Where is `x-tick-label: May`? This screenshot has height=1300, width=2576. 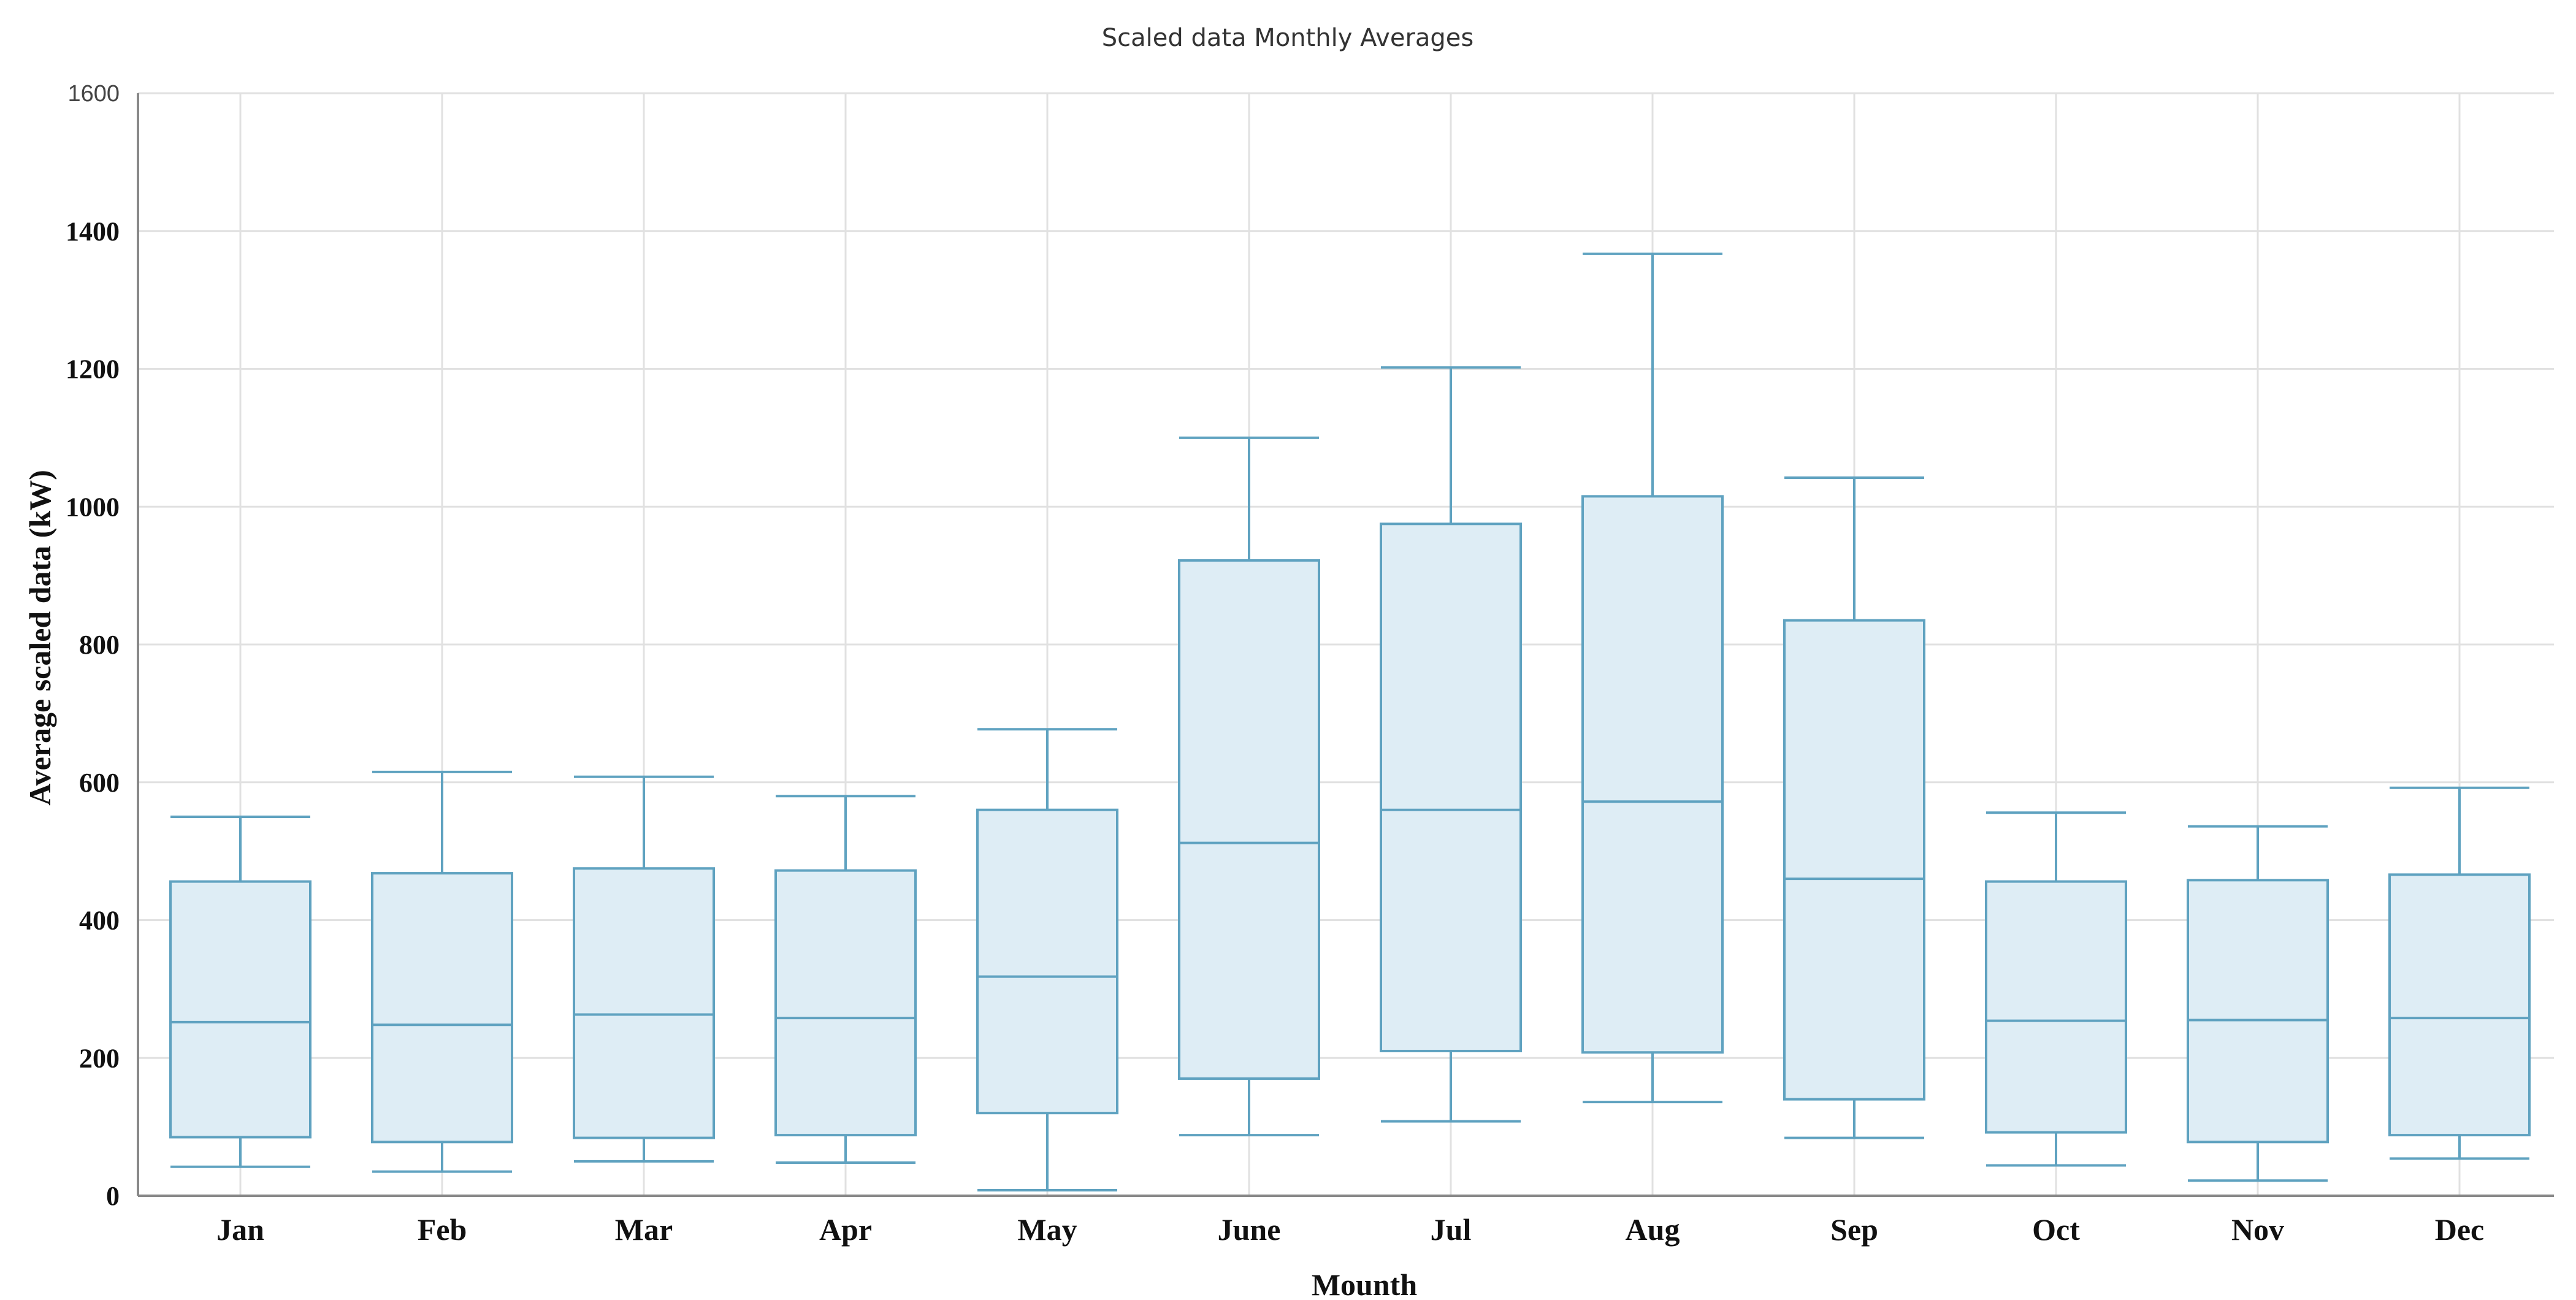 x-tick-label: May is located at coordinates (1047, 1229).